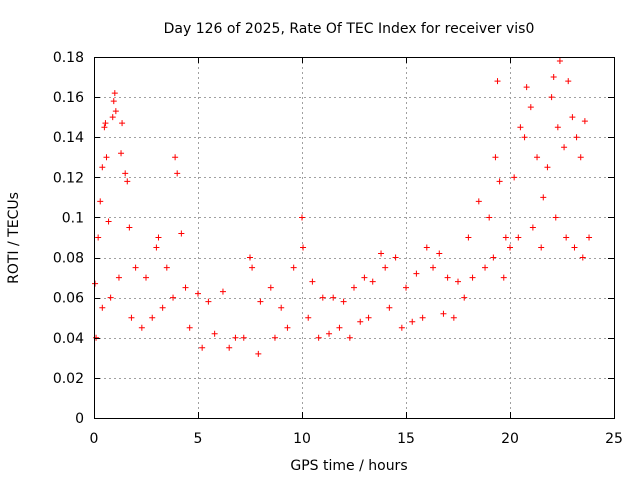 The width and height of the screenshot is (640, 480). What do you see at coordinates (68, 58) in the screenshot?
I see `y-tick-label: 0.18` at bounding box center [68, 58].